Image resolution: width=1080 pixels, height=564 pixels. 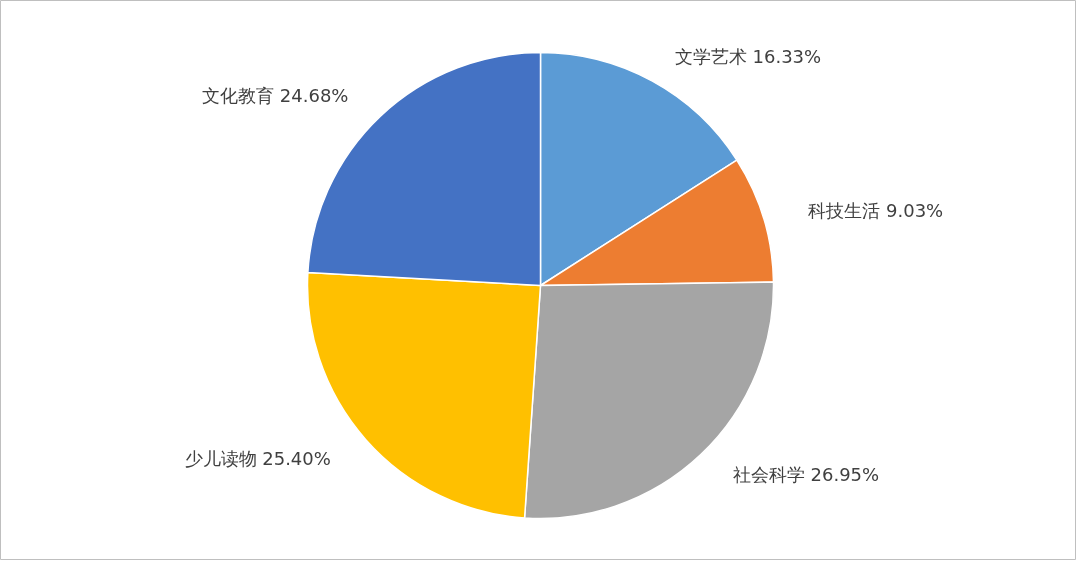 What do you see at coordinates (876, 210) in the screenshot?
I see `slice-label: 科技生活 9.03%` at bounding box center [876, 210].